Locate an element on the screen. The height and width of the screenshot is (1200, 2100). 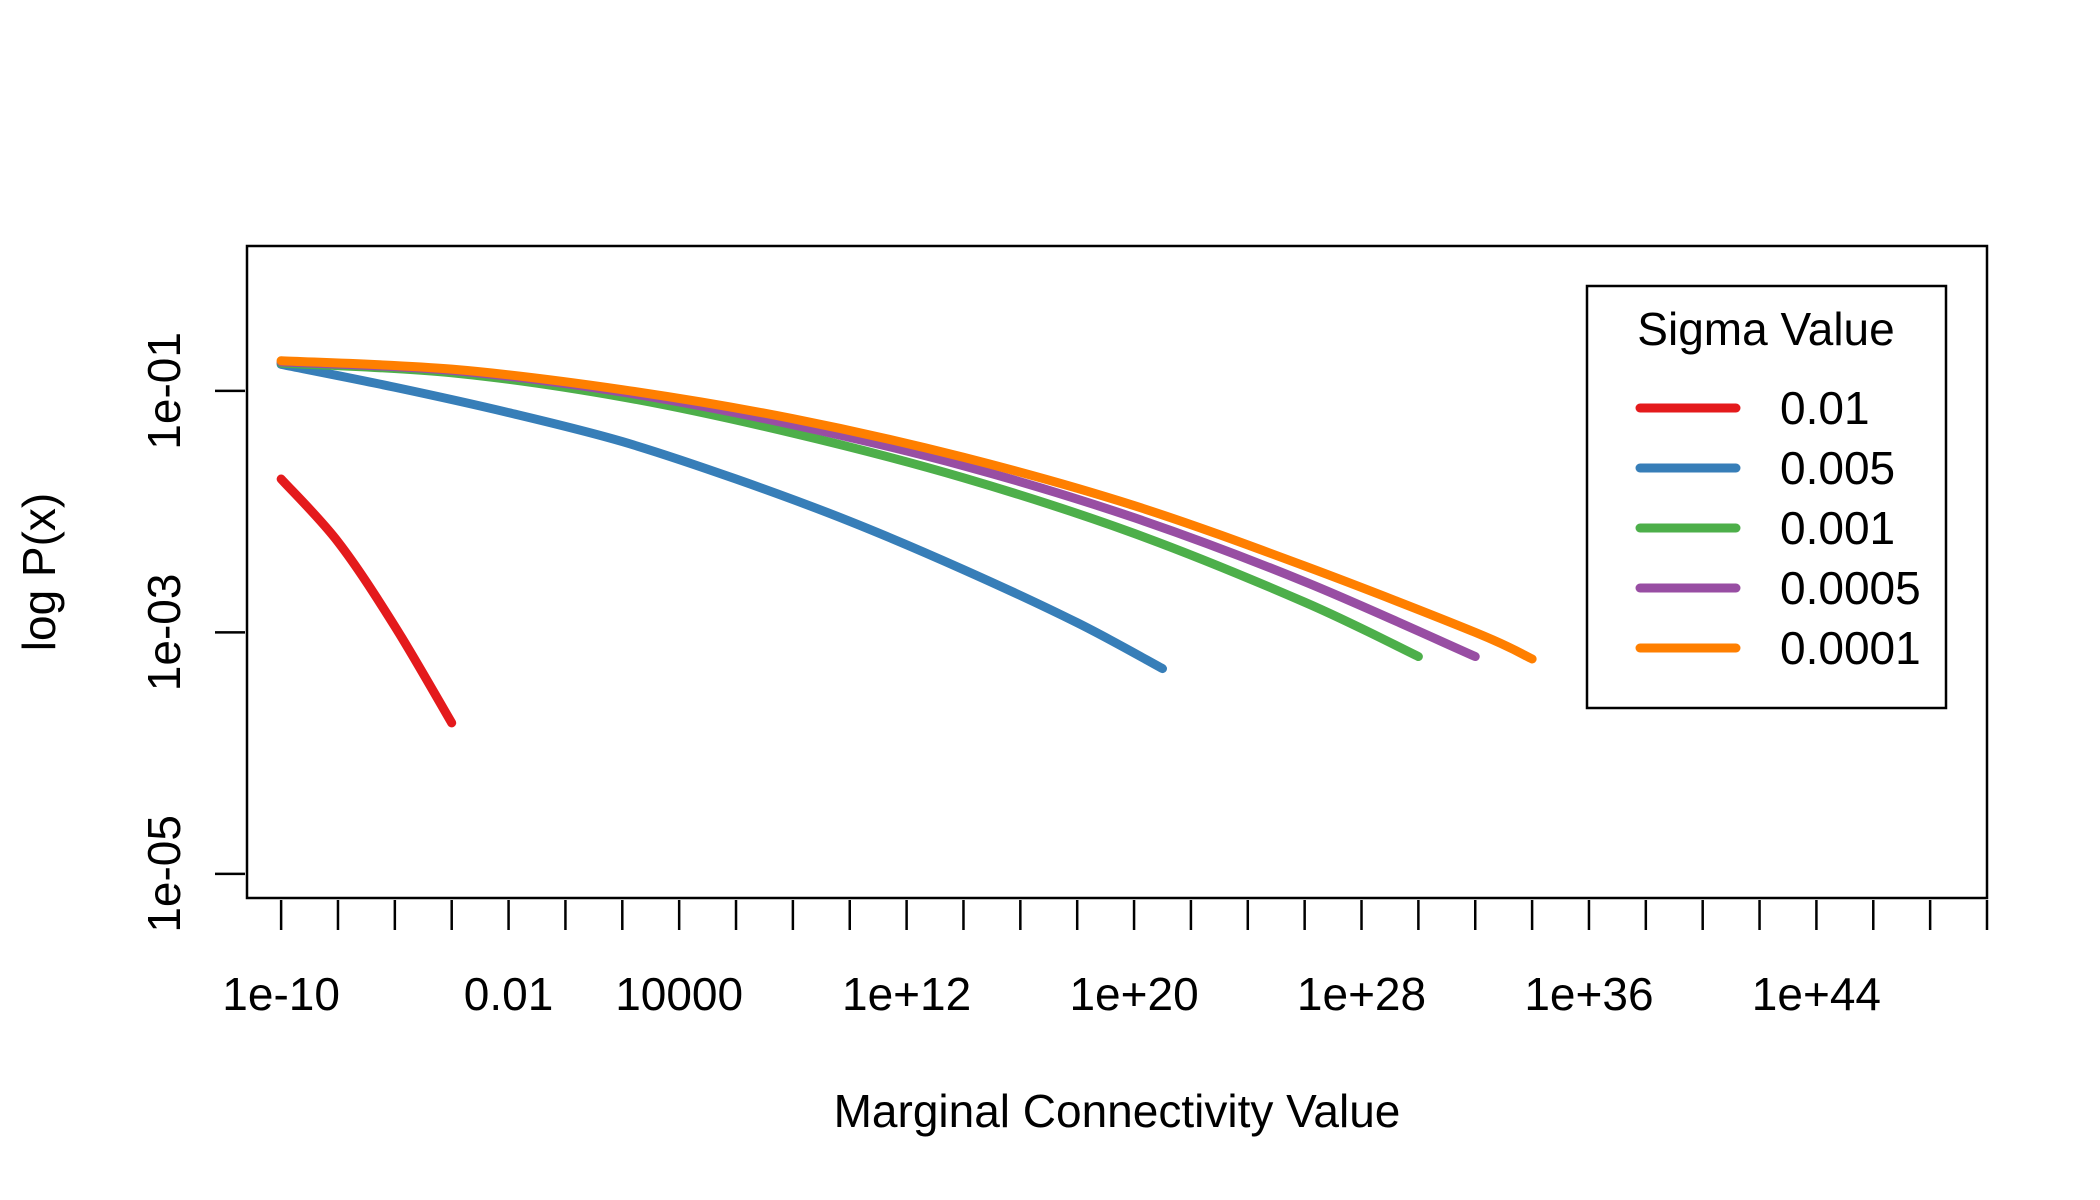
y-axis-title: log P(x) is located at coordinates (39, 572).